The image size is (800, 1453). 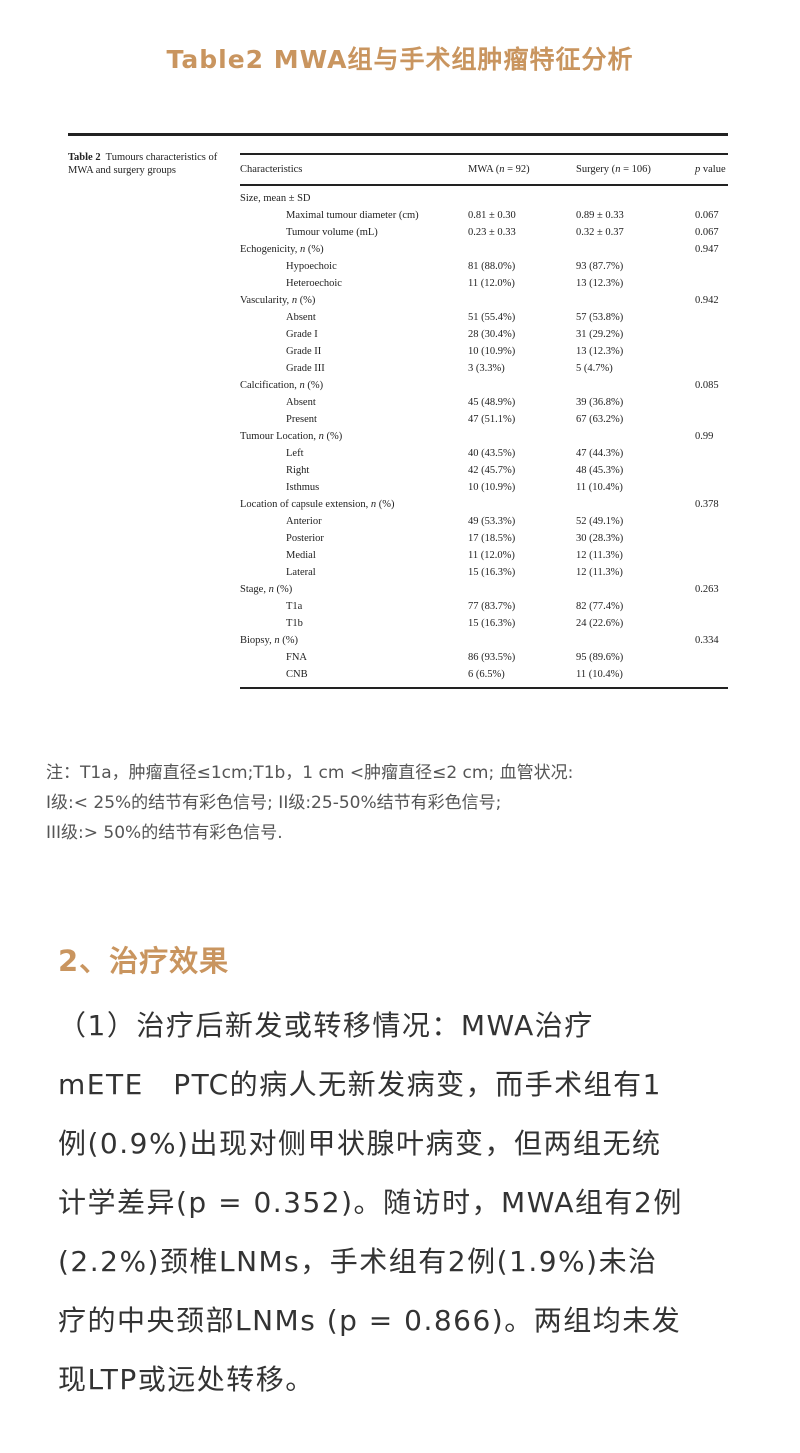 What do you see at coordinates (84, 157) in the screenshot?
I see `caption-label: Table 2` at bounding box center [84, 157].